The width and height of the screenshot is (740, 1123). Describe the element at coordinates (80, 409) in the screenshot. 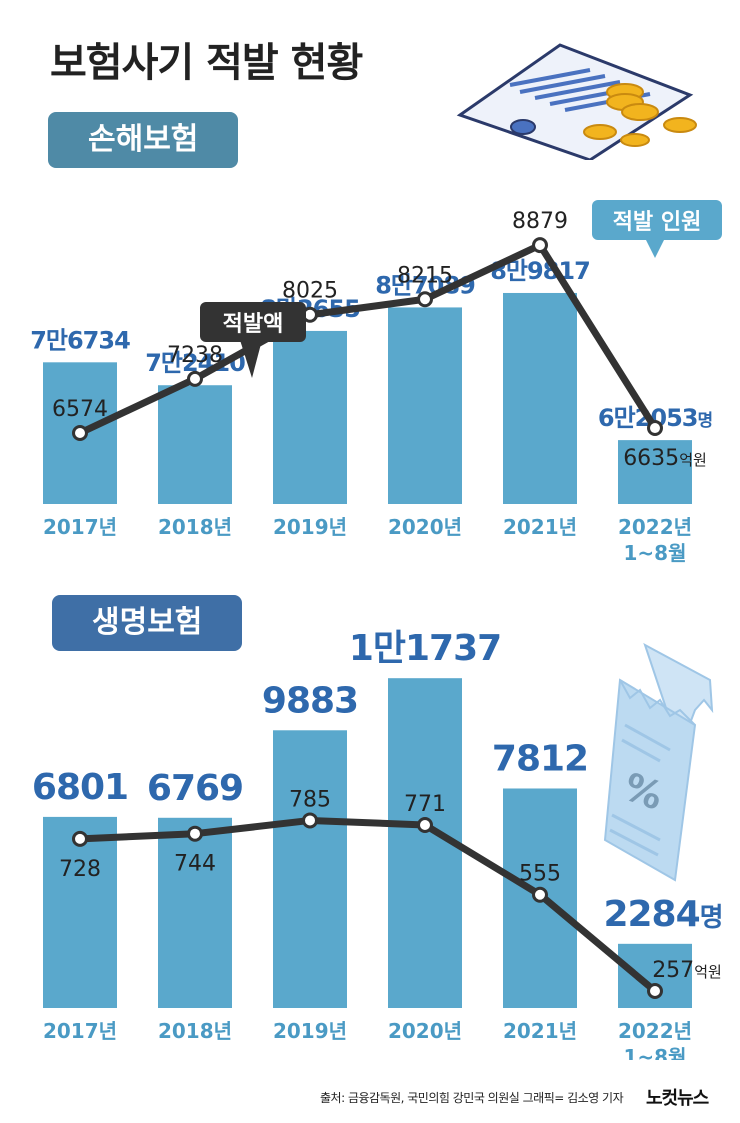

I see `amount-label-0: 6574` at that location.